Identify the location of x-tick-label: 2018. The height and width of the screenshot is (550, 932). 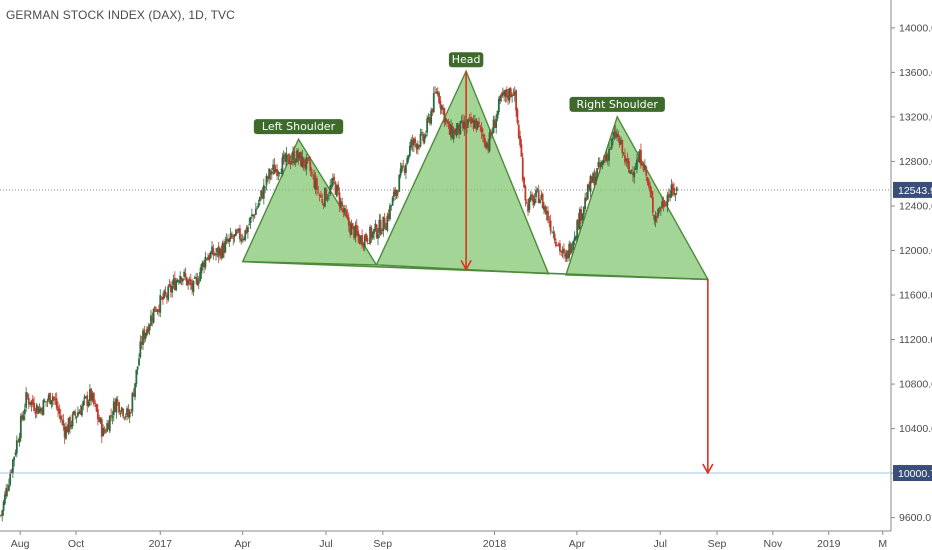
(495, 544).